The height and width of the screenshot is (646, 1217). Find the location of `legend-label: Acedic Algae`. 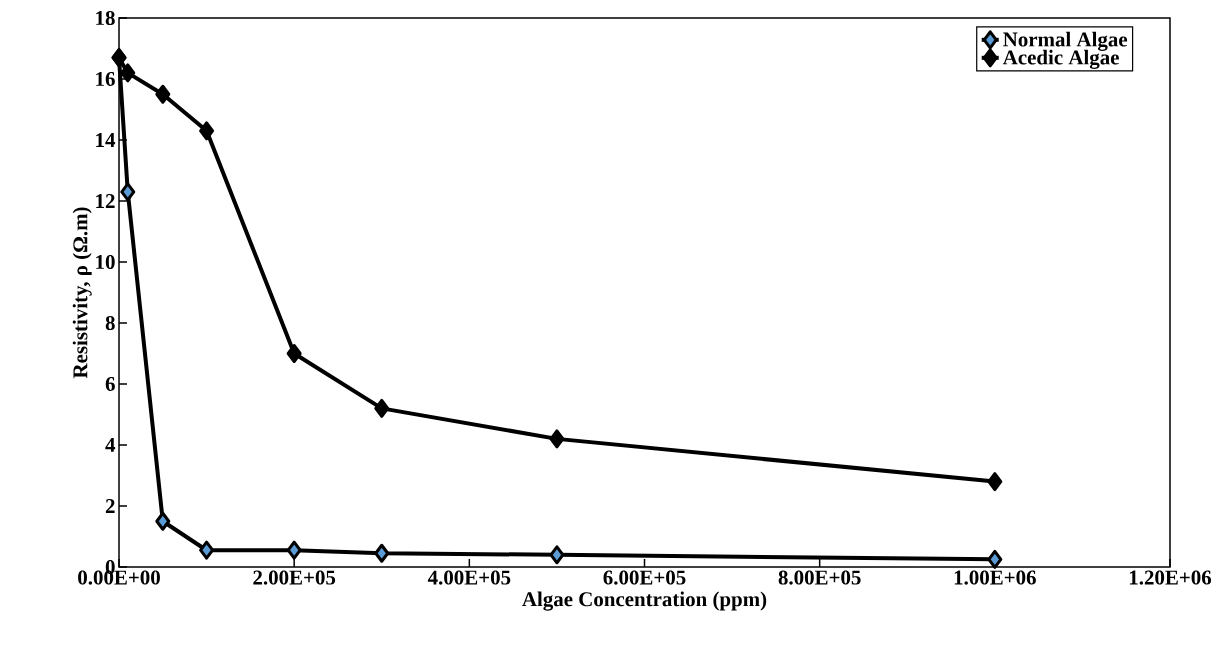

legend-label: Acedic Algae is located at coordinates (1060, 59).